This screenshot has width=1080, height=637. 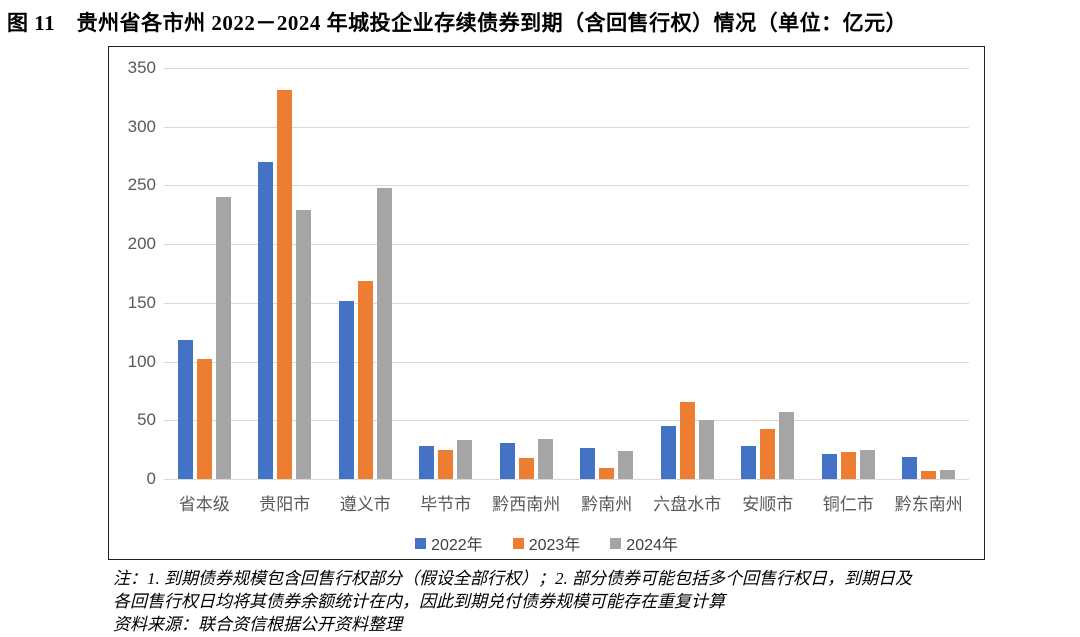 I want to click on bar-2024年-黔南州, so click(x=626, y=464).